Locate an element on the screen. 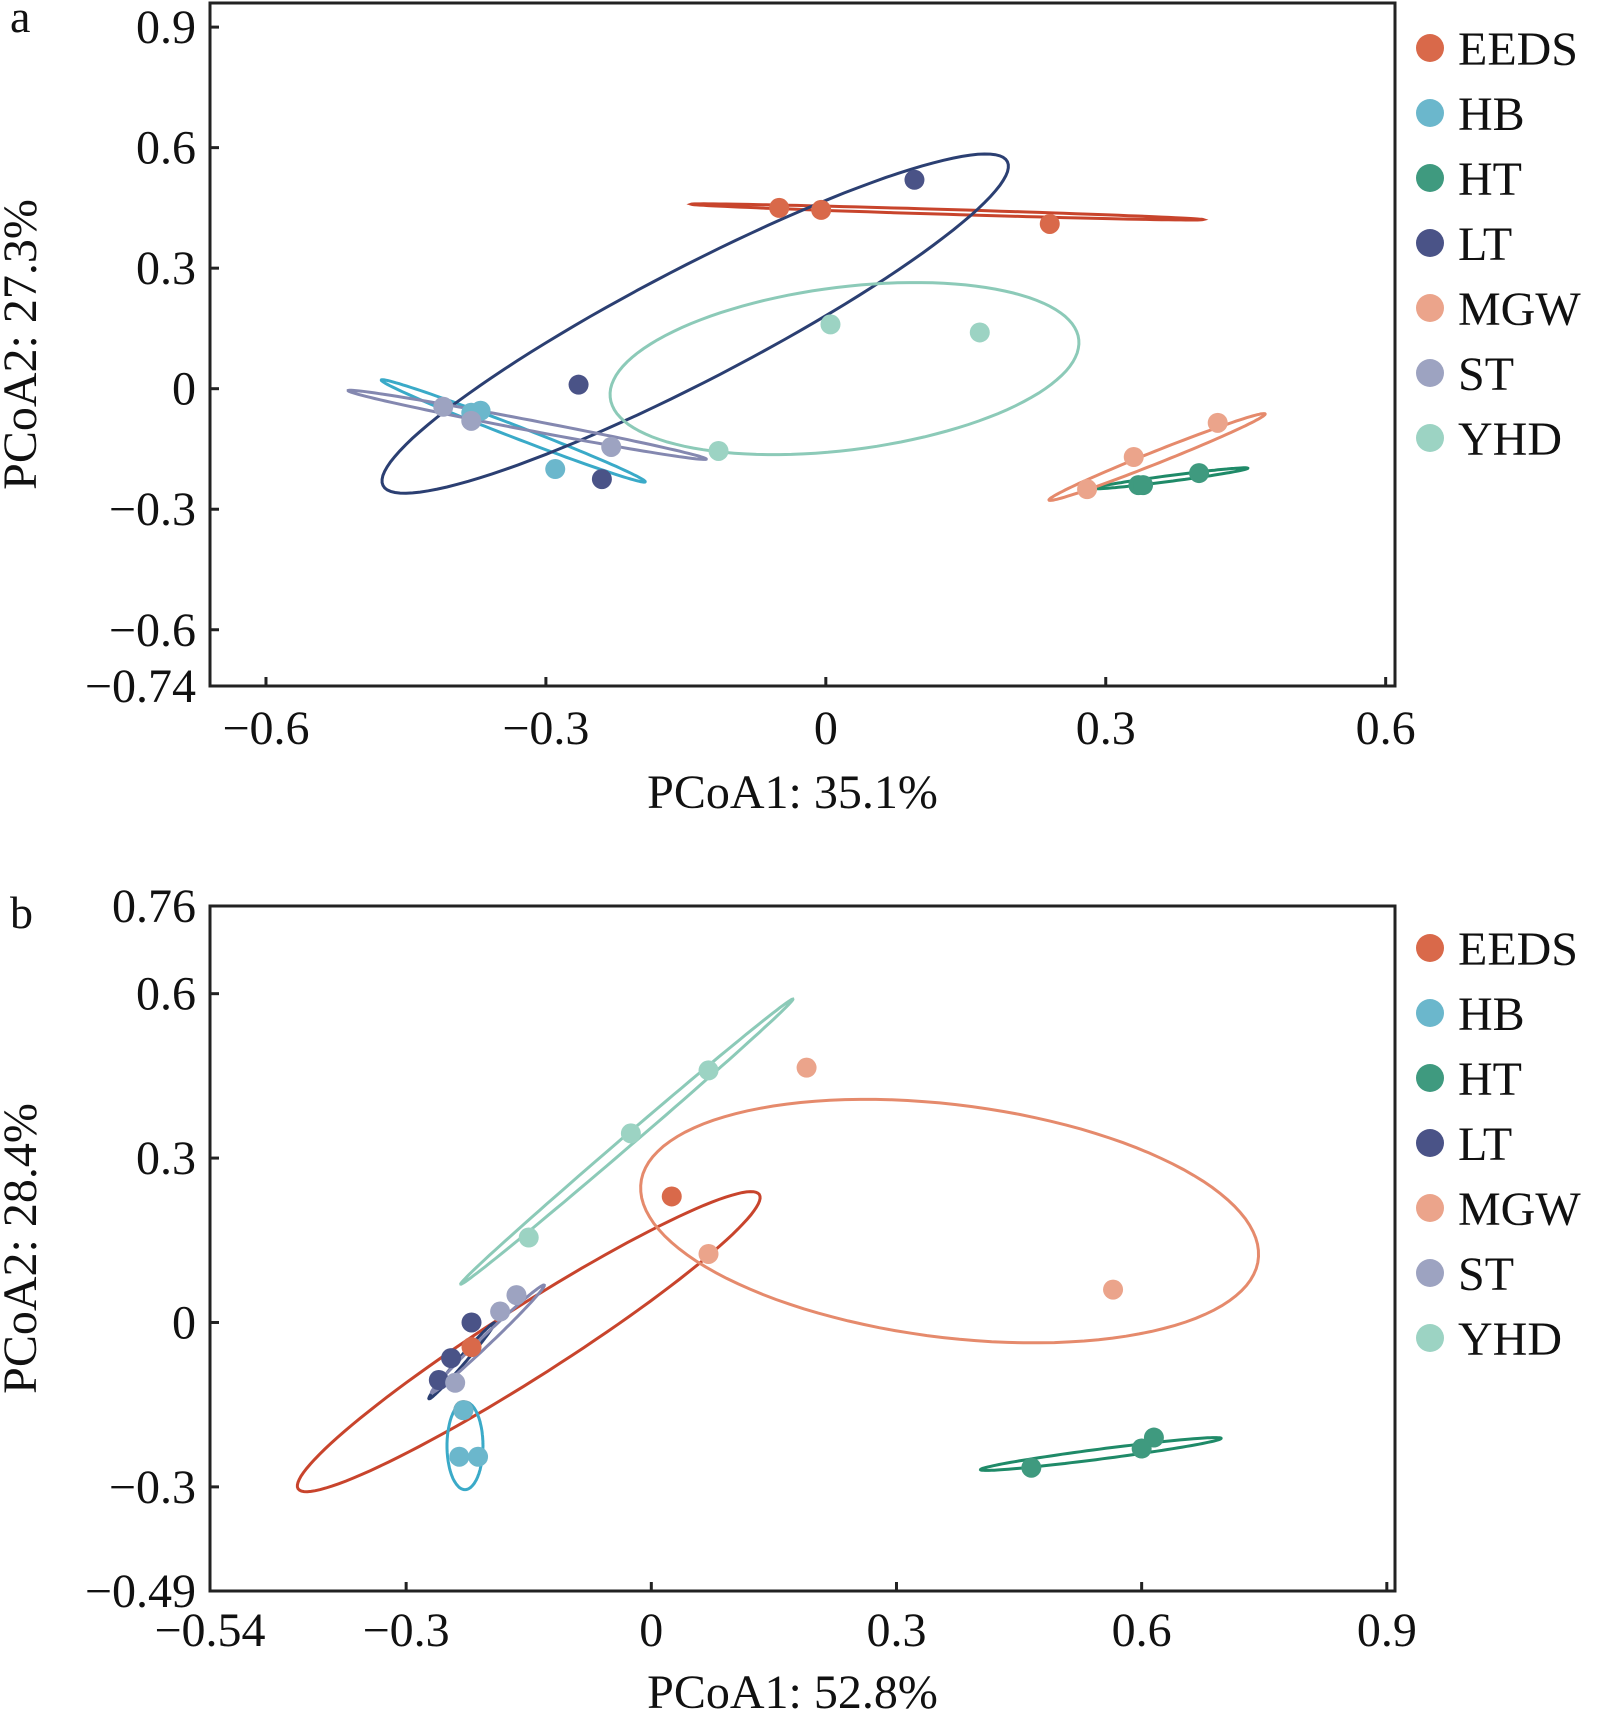  x-tick-label: −0.6 is located at coordinates (265, 728).